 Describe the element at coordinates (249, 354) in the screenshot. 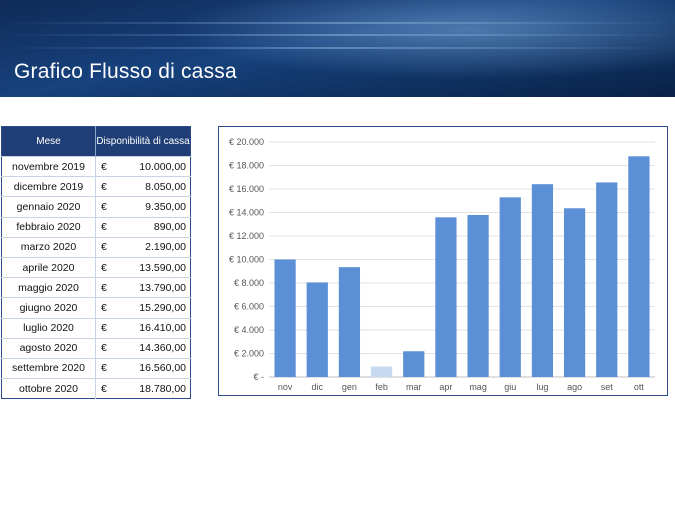

I see `y-tick-label: € 2.000` at that location.